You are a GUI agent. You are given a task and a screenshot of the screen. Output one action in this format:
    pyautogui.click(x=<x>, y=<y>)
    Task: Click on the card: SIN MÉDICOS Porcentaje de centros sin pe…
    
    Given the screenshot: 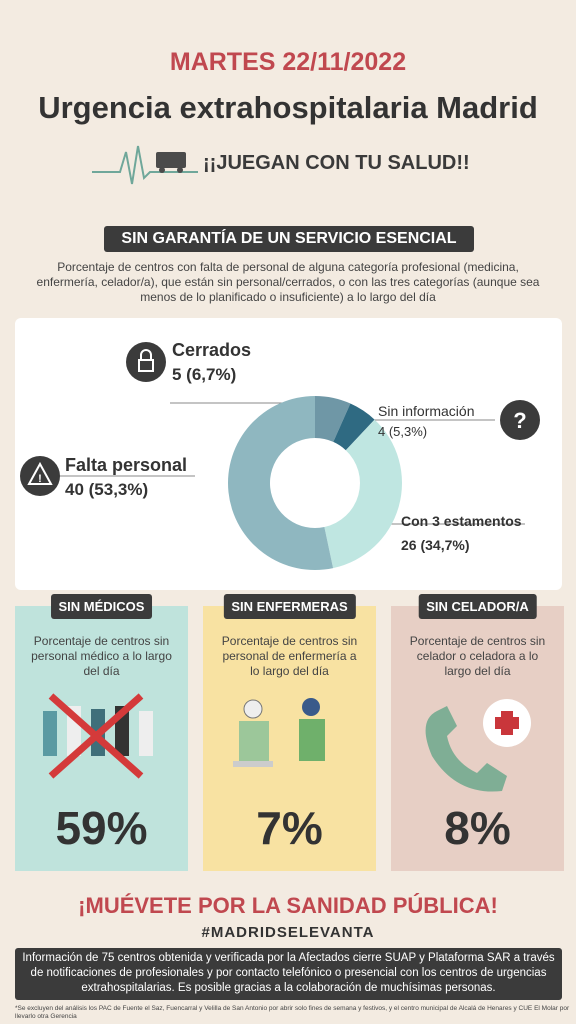 What is the action you would take?
    pyautogui.click(x=101, y=732)
    